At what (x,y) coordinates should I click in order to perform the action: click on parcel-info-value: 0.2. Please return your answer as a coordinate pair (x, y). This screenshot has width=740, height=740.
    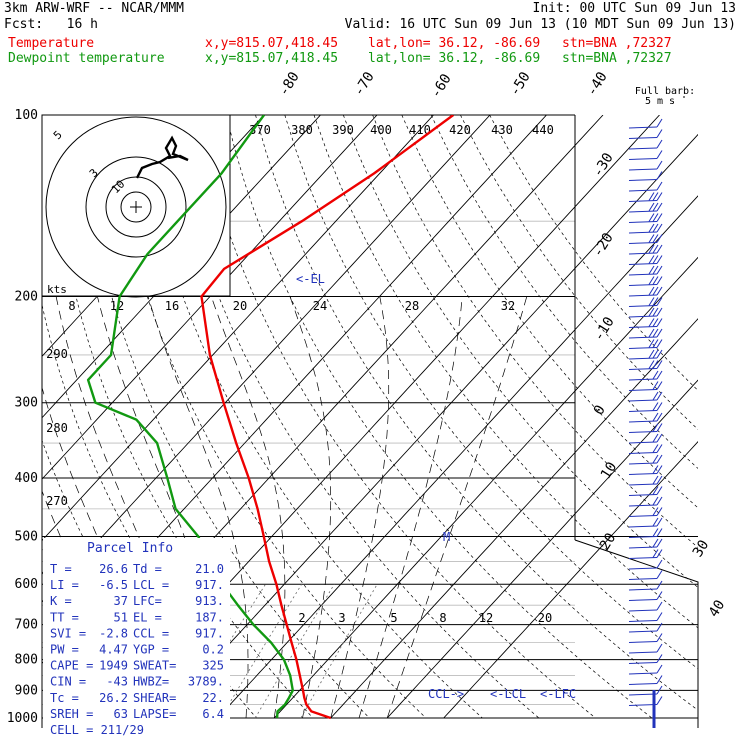
    Looking at the image, I should click on (213, 650).